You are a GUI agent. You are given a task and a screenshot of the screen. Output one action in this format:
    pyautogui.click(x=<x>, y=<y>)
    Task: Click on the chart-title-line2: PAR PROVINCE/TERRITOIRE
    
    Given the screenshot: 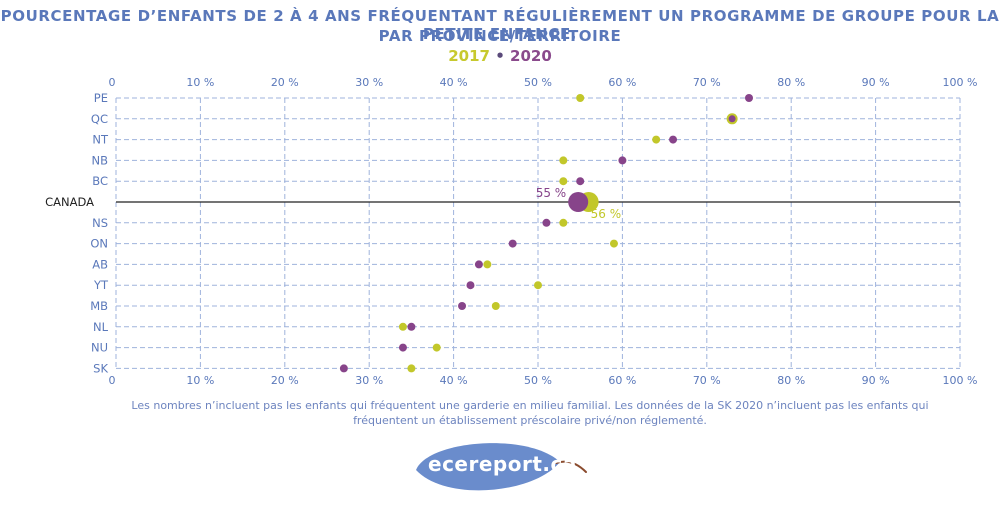 What is the action you would take?
    pyautogui.click(x=500, y=36)
    